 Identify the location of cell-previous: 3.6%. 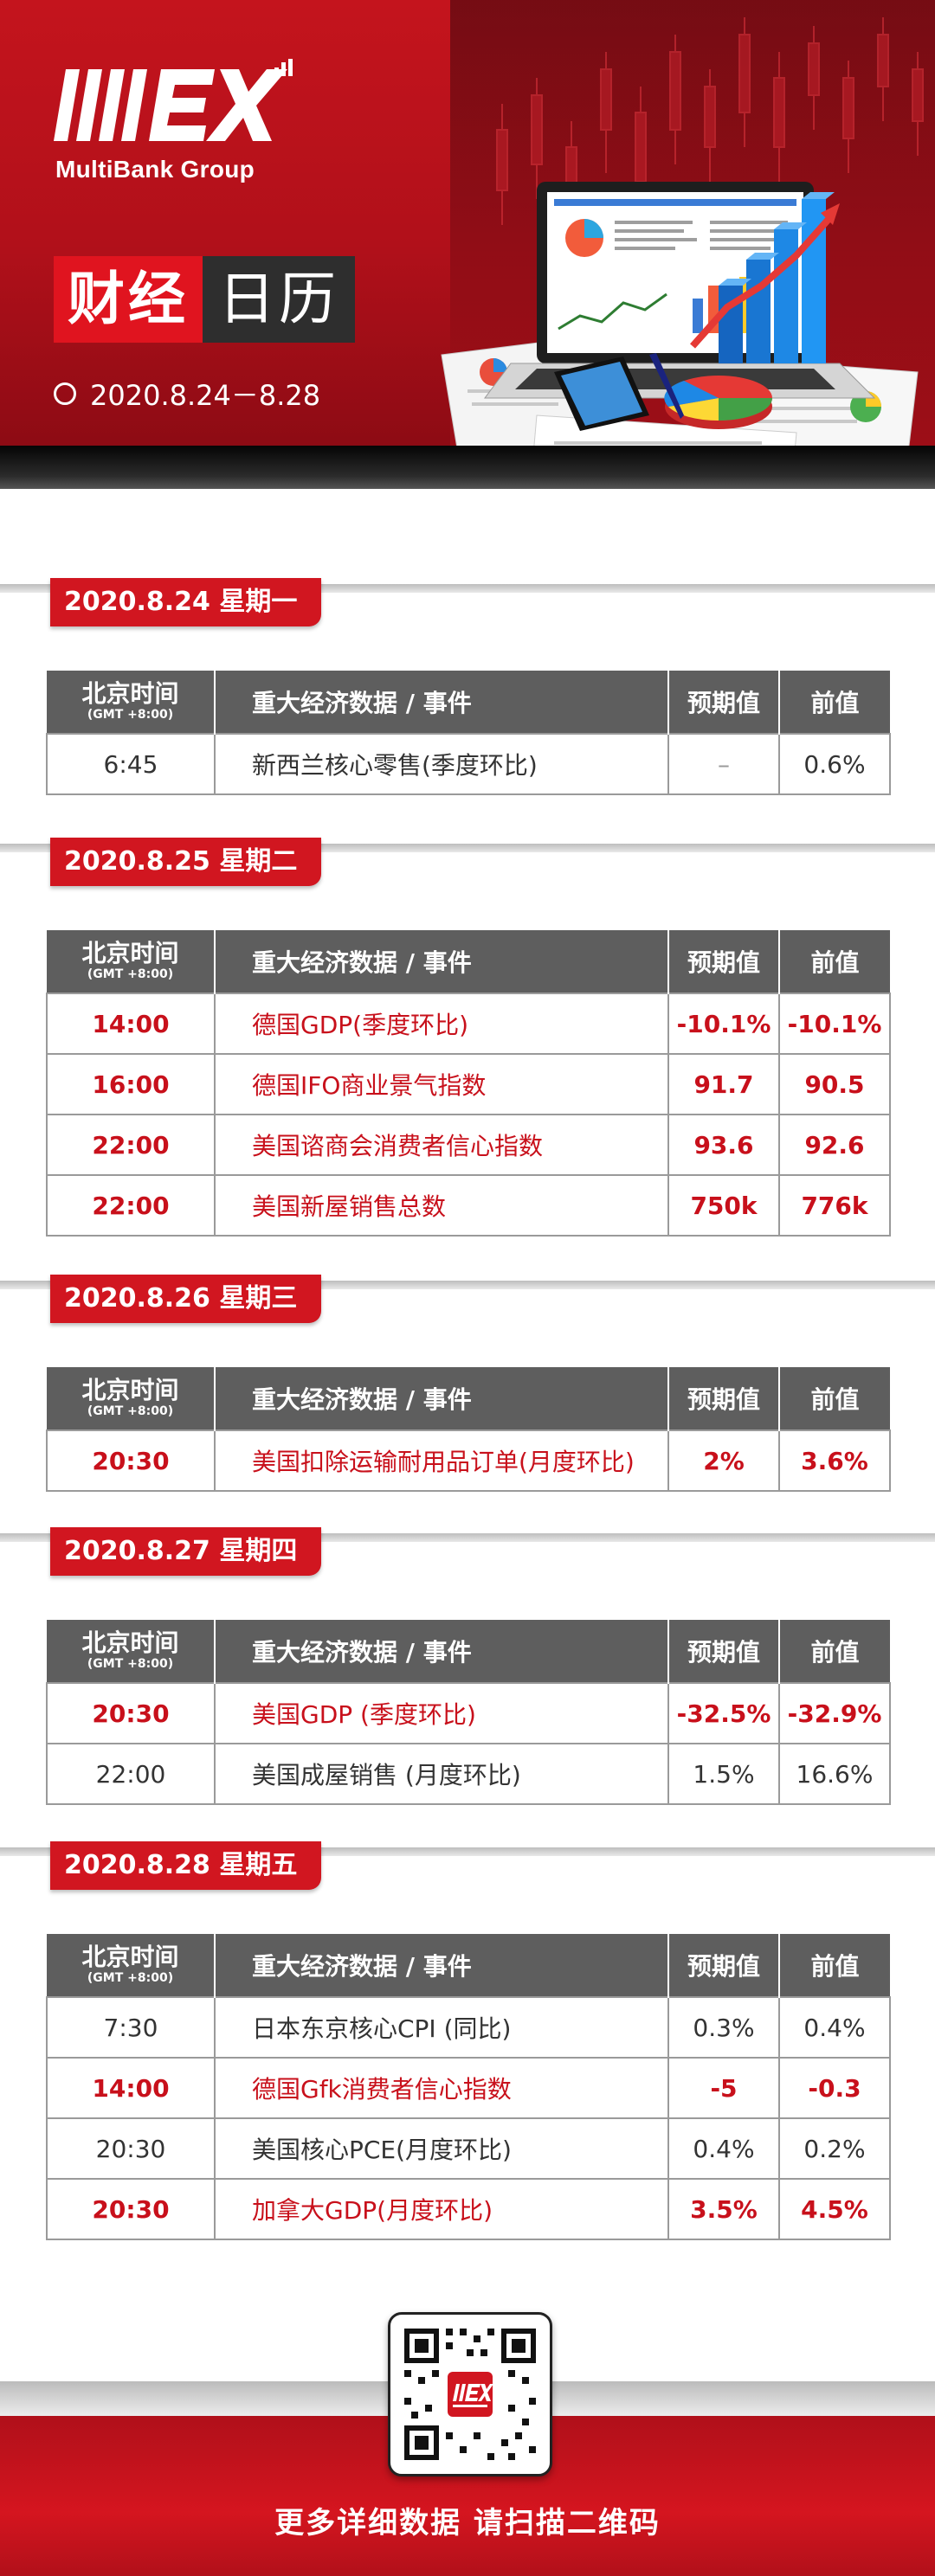
(834, 1461).